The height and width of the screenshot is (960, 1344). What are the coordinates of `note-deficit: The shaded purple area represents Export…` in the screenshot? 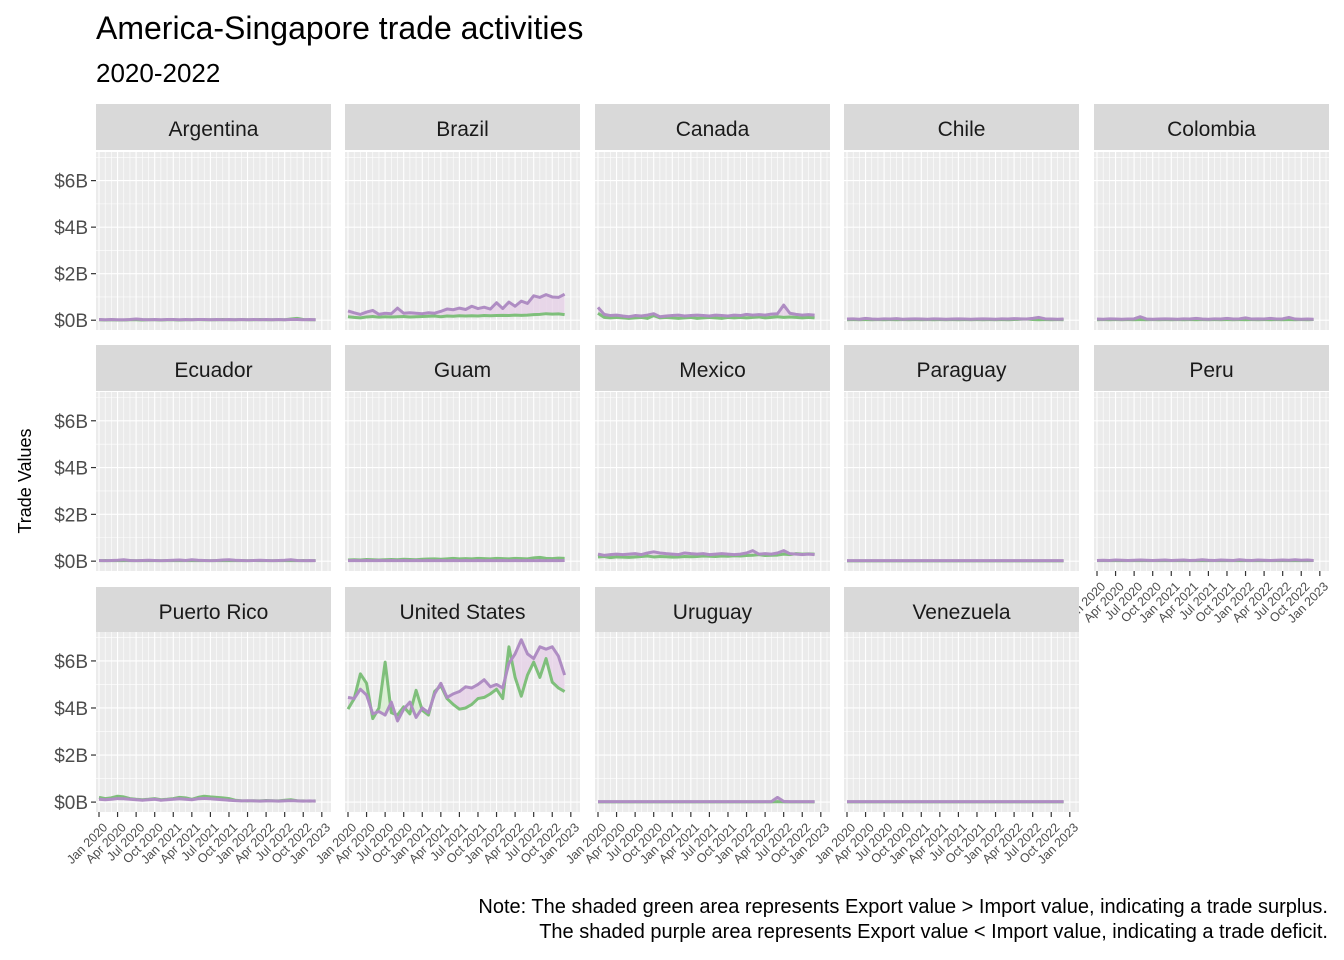 It's located at (933, 932).